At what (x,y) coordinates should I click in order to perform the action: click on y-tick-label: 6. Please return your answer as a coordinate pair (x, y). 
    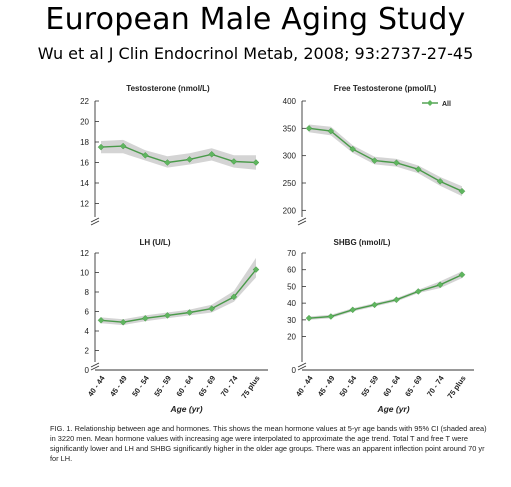
    Looking at the image, I should click on (87, 312).